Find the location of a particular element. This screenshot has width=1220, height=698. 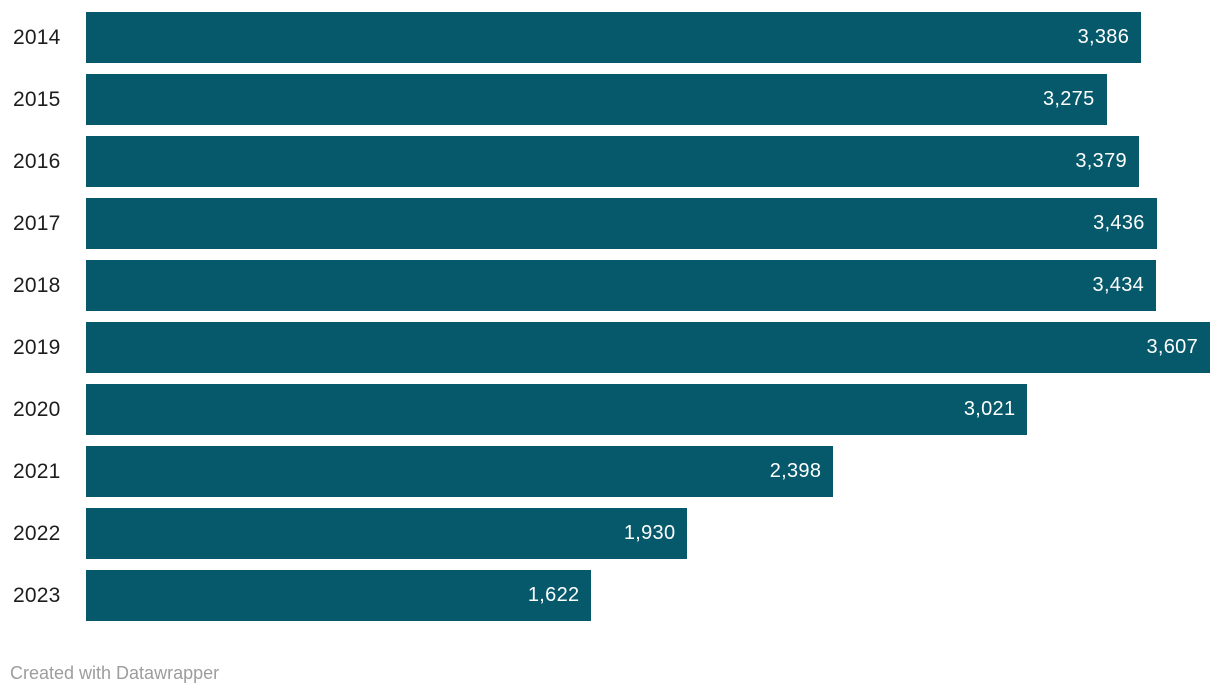

bar-track: 1,622 is located at coordinates (648, 595).